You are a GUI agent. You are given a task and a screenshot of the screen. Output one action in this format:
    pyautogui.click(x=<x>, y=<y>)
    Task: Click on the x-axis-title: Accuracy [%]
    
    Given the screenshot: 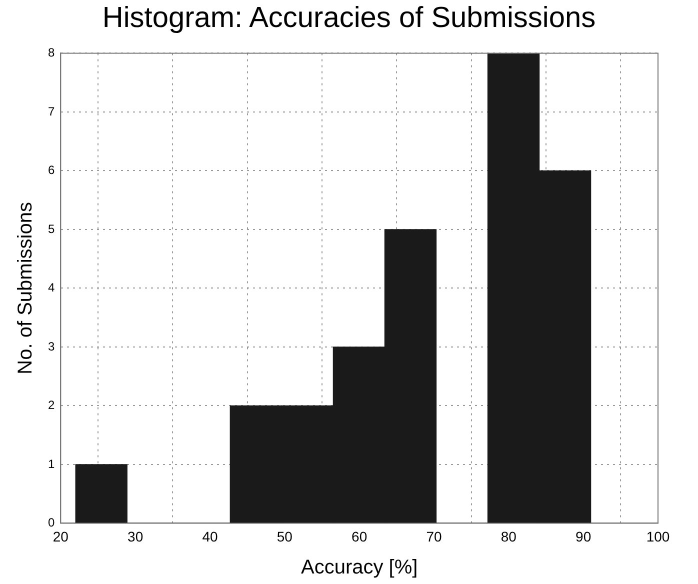 What is the action you would take?
    pyautogui.click(x=359, y=567)
    